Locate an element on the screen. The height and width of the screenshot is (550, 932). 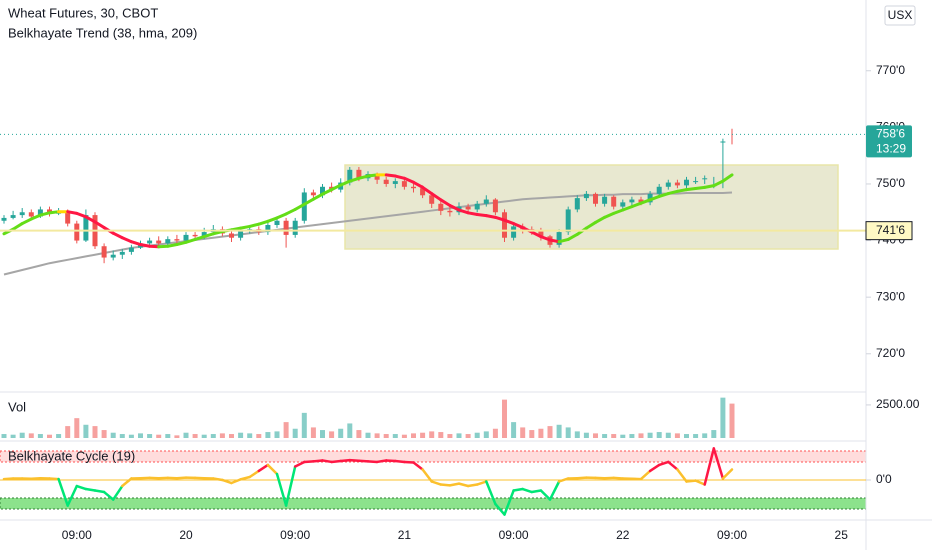
currency: USX is located at coordinates (900, 15).